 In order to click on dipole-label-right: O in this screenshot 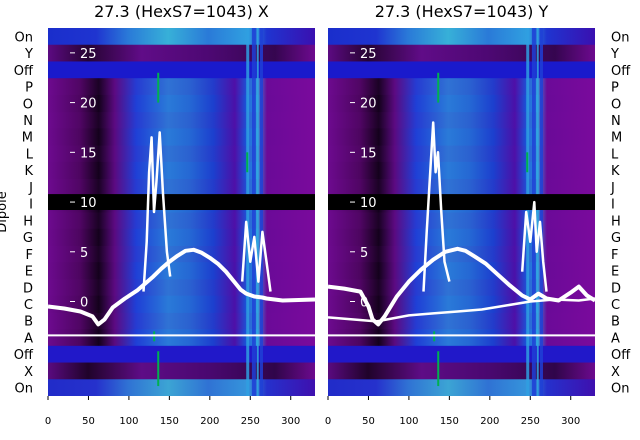, I will do `click(616, 104)`.